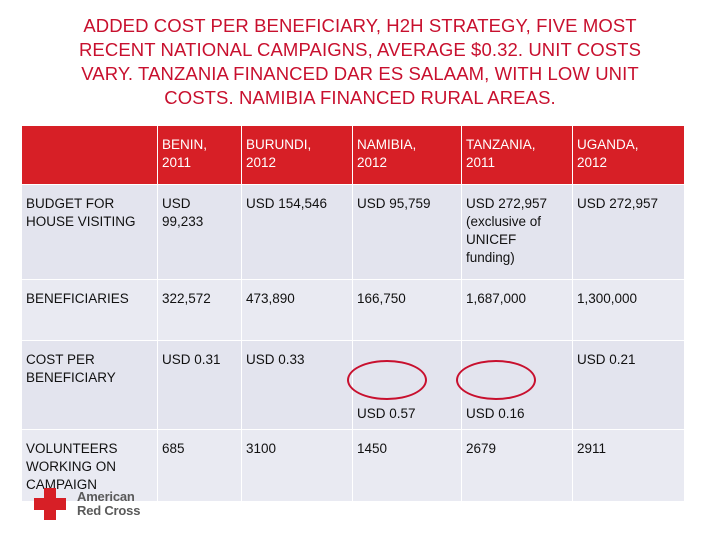 Image resolution: width=720 pixels, height=540 pixels. I want to click on table-cell: 2679, so click(517, 466).